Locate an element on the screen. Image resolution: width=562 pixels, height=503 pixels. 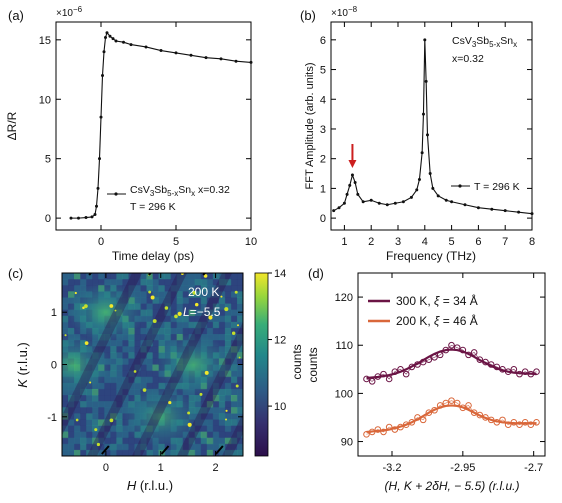
panel-a-legend: CsV3Sb5-xSnx x=0.32 T = 296 K is located at coordinates (168, 198).